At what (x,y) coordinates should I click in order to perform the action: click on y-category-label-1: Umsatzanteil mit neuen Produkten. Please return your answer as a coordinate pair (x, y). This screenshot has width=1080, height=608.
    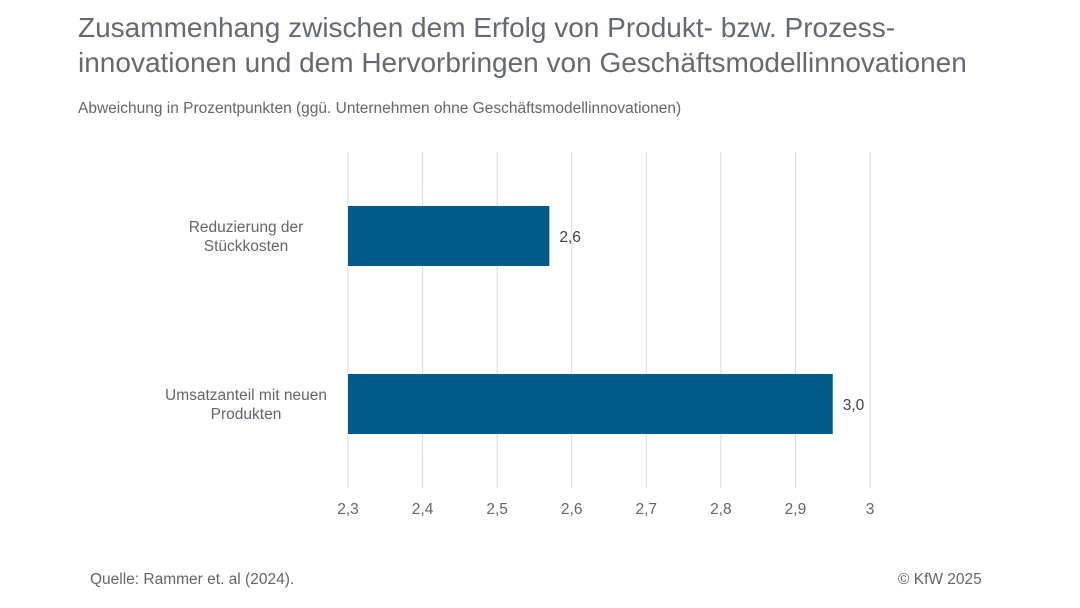
    Looking at the image, I should click on (246, 405).